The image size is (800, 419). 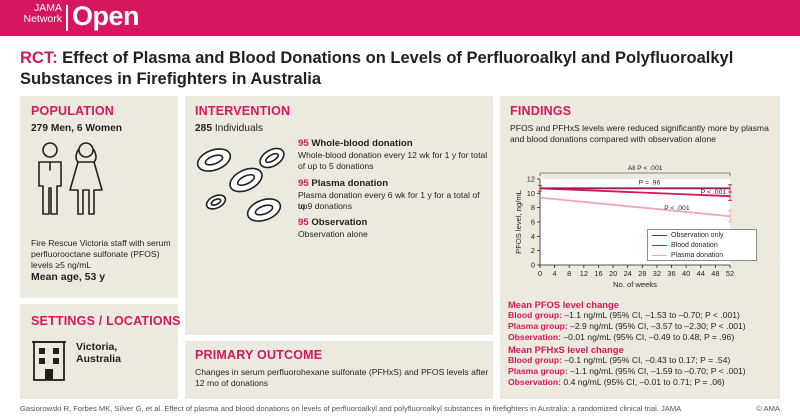 What do you see at coordinates (540, 273) in the screenshot?
I see `x-tick-label: 0` at bounding box center [540, 273].